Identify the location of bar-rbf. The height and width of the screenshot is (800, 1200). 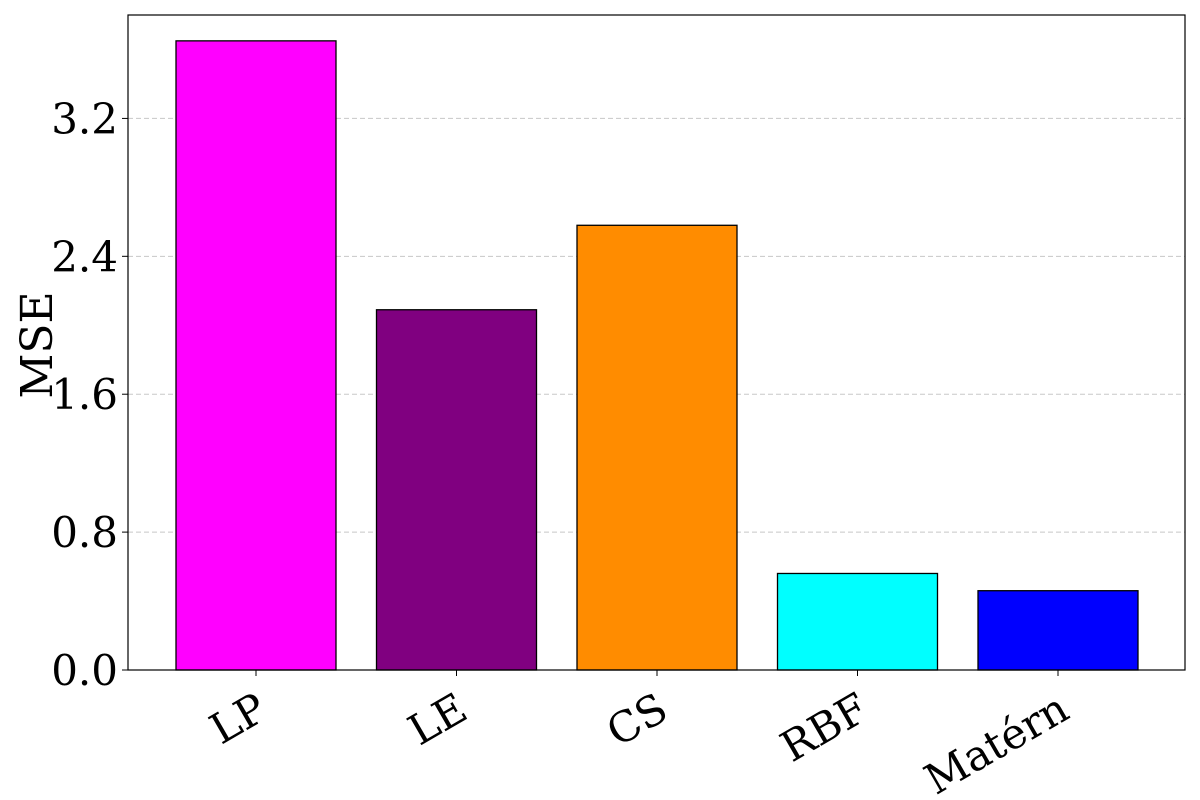
(857, 621).